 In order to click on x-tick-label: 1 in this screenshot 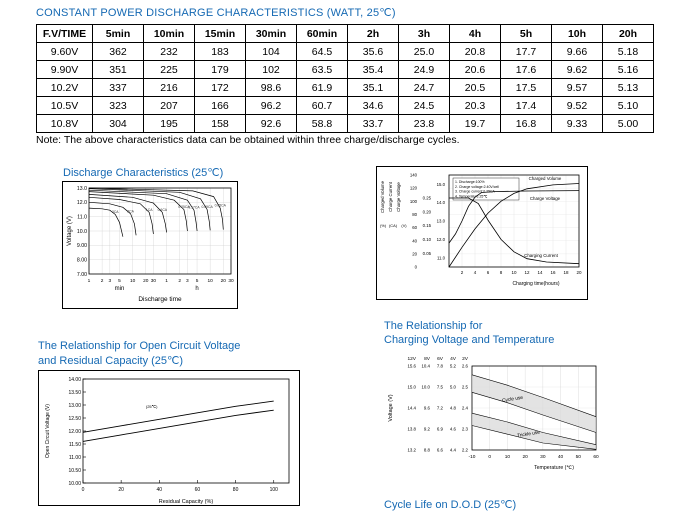, I will do `click(166, 281)`.